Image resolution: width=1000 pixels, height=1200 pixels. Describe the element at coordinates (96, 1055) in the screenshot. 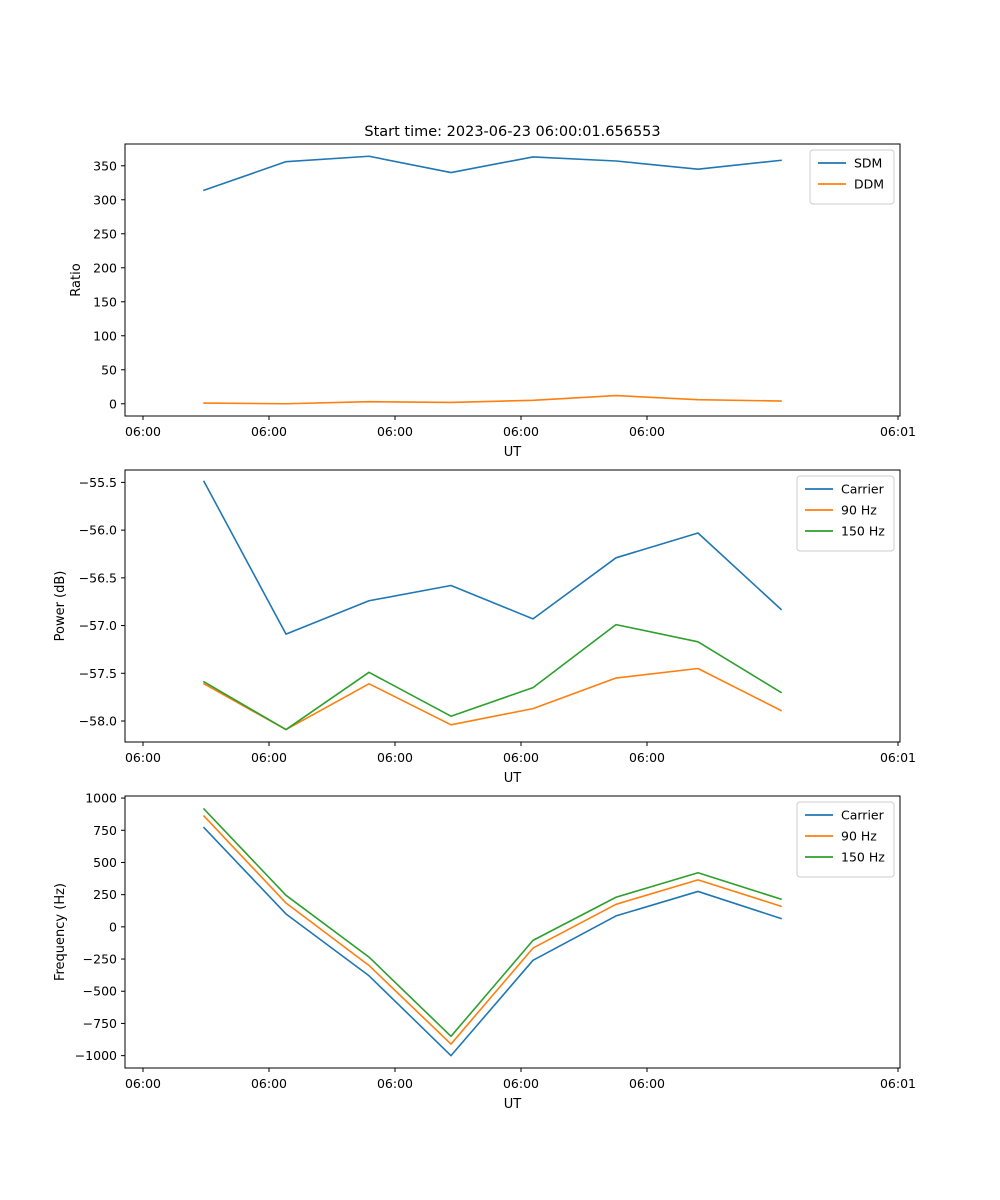

I see `y-tick-label: −1000` at that location.